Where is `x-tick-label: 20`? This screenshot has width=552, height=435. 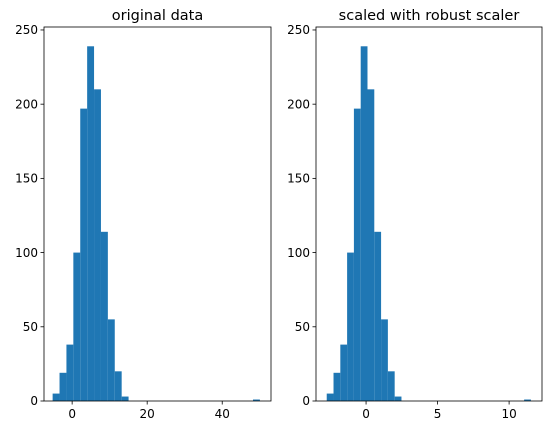
x-tick-label: 20 is located at coordinates (147, 414).